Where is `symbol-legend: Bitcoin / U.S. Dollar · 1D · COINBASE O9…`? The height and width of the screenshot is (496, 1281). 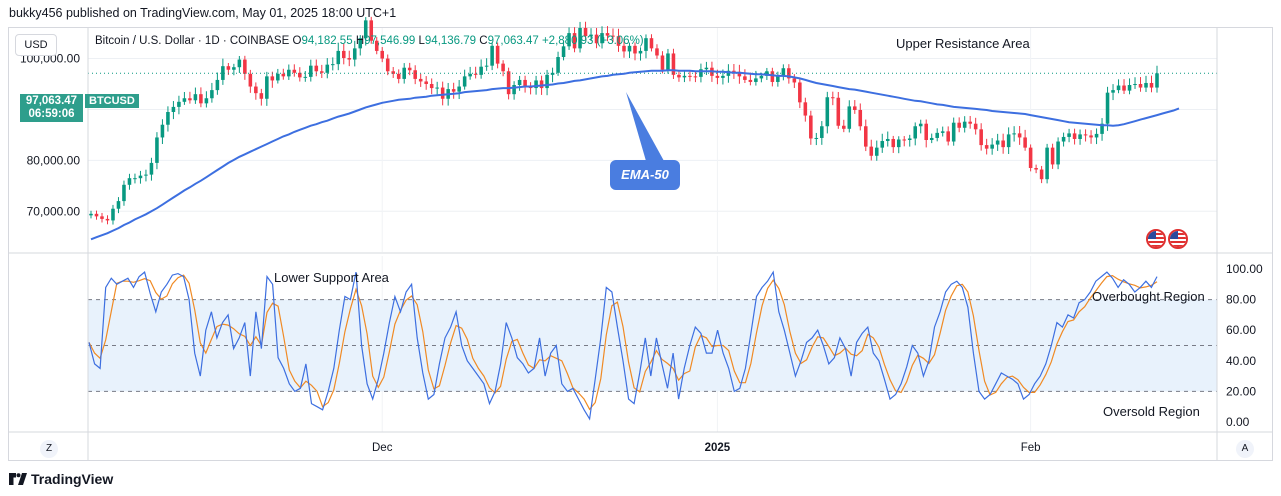
symbol-legend: Bitcoin / U.S. Dollar · 1D · COINBASE O9… is located at coordinates (369, 41).